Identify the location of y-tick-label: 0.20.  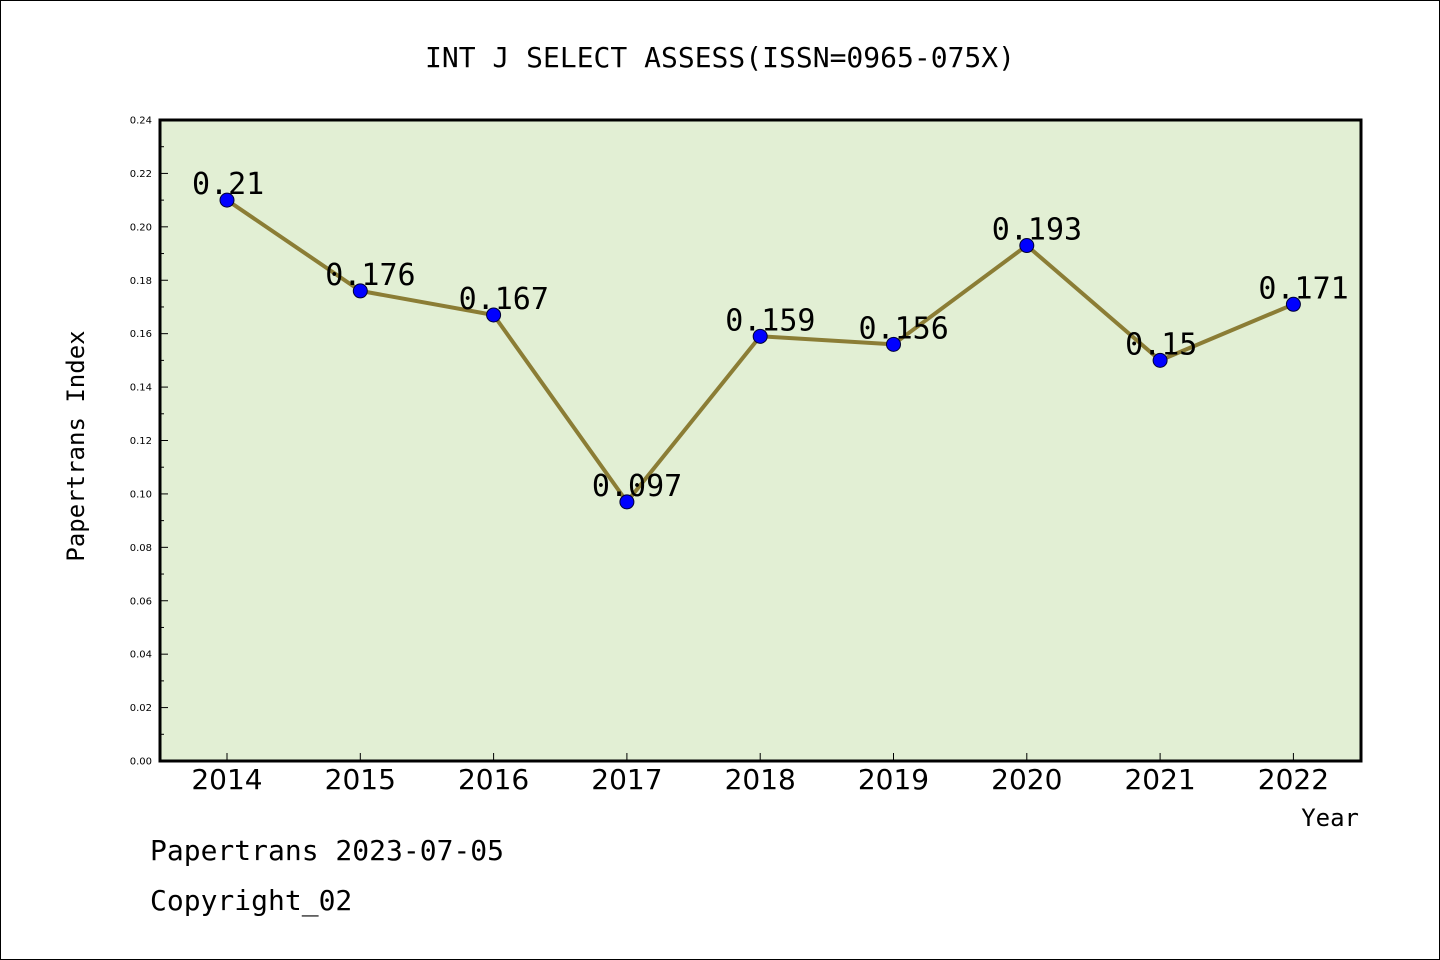
(141, 227).